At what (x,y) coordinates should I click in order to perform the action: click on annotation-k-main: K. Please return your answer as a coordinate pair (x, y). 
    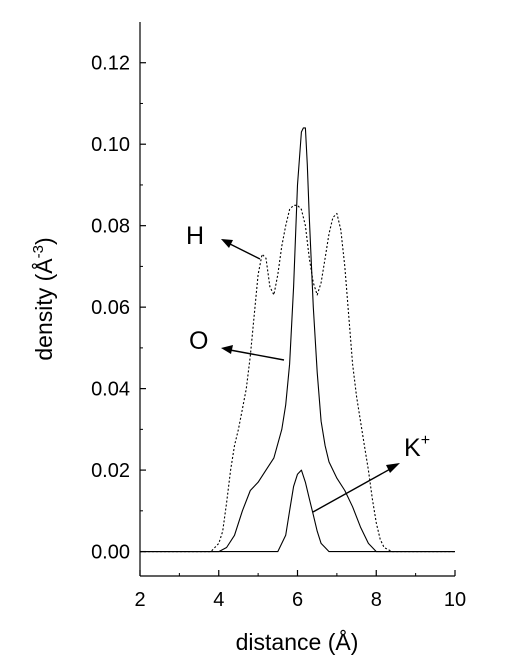
    Looking at the image, I should click on (412, 448).